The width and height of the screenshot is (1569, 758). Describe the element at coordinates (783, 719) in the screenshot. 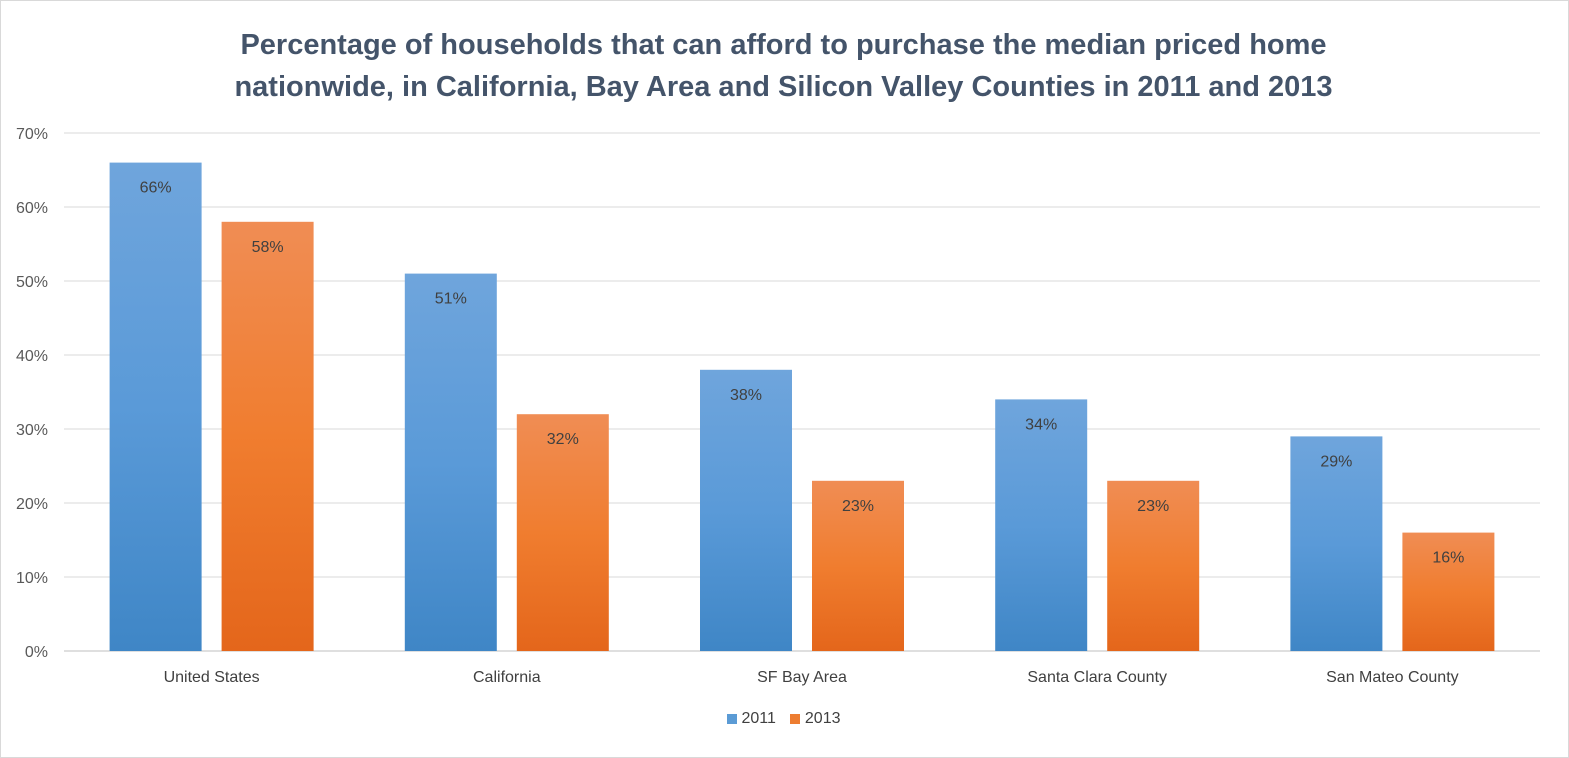

I see `legend: 2011 2013` at that location.